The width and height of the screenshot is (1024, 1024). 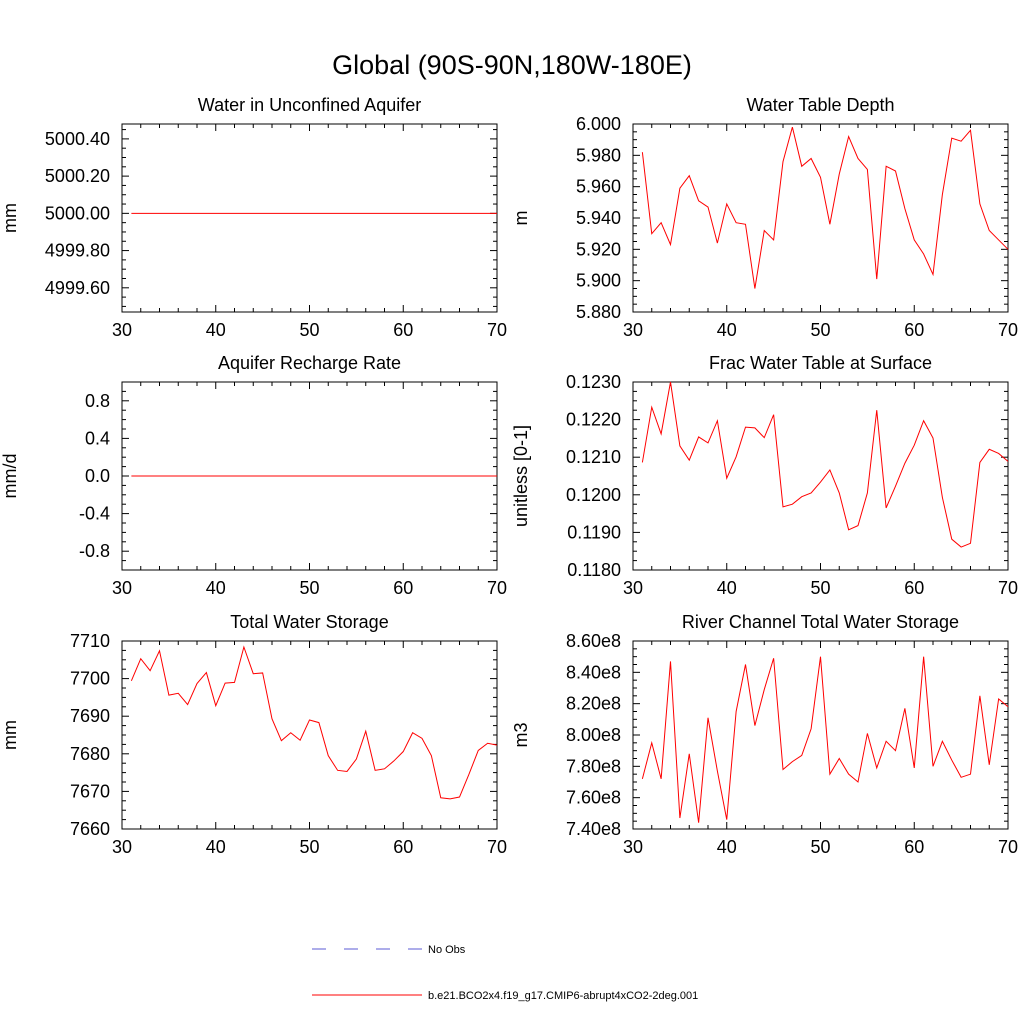 What do you see at coordinates (593, 704) in the screenshot?
I see `y-tick-label: 8.20e8` at bounding box center [593, 704].